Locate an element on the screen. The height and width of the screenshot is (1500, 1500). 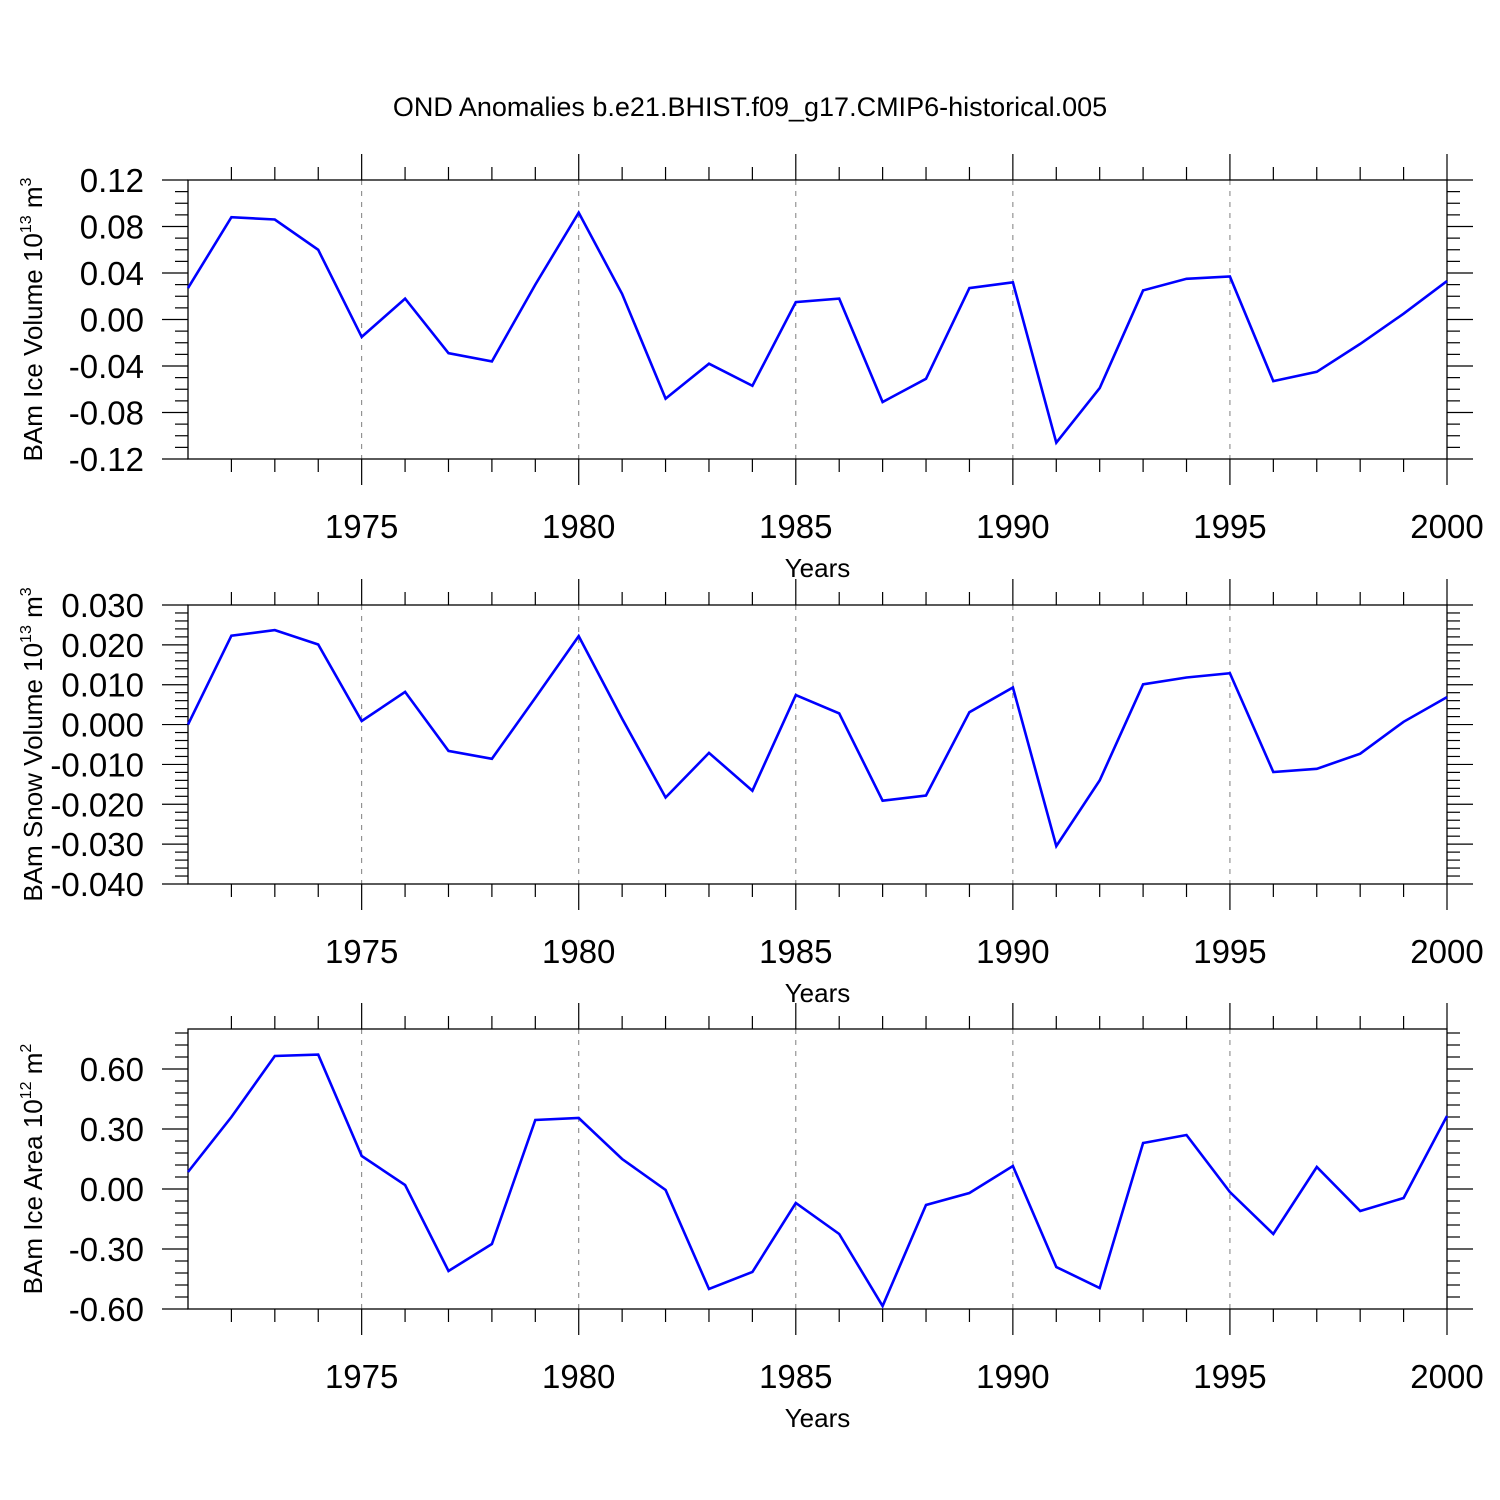
y-axis-label: BAm Ice Volume 1013 m3 is located at coordinates (33, 319).